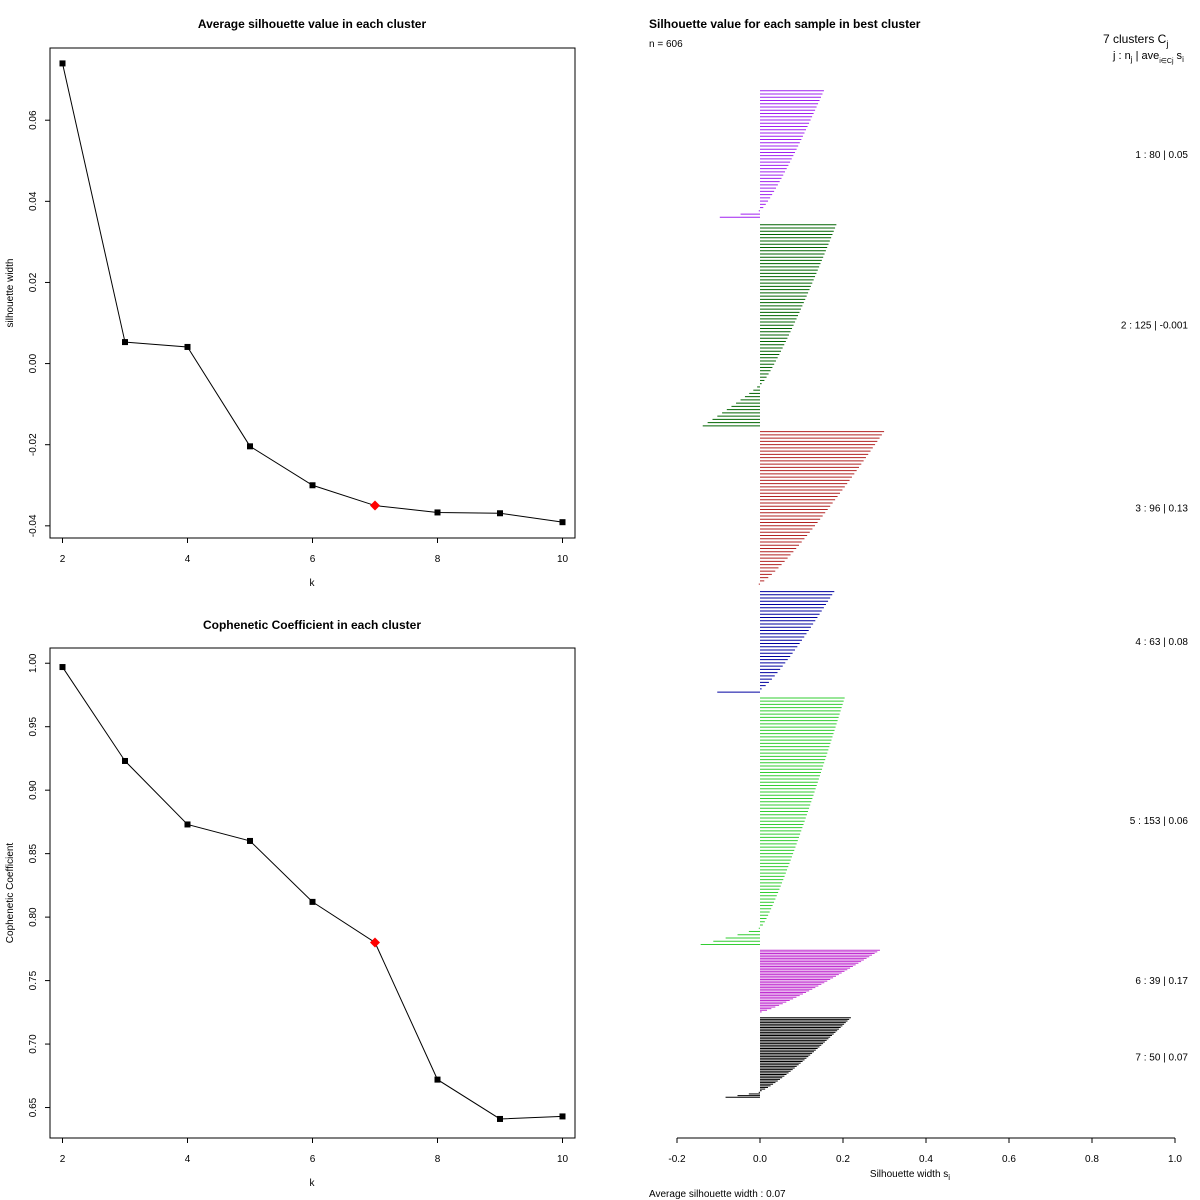 This screenshot has width=1200, height=1200. I want to click on cluster-4-label: 4 : 63 | 0.08, so click(1161, 642).